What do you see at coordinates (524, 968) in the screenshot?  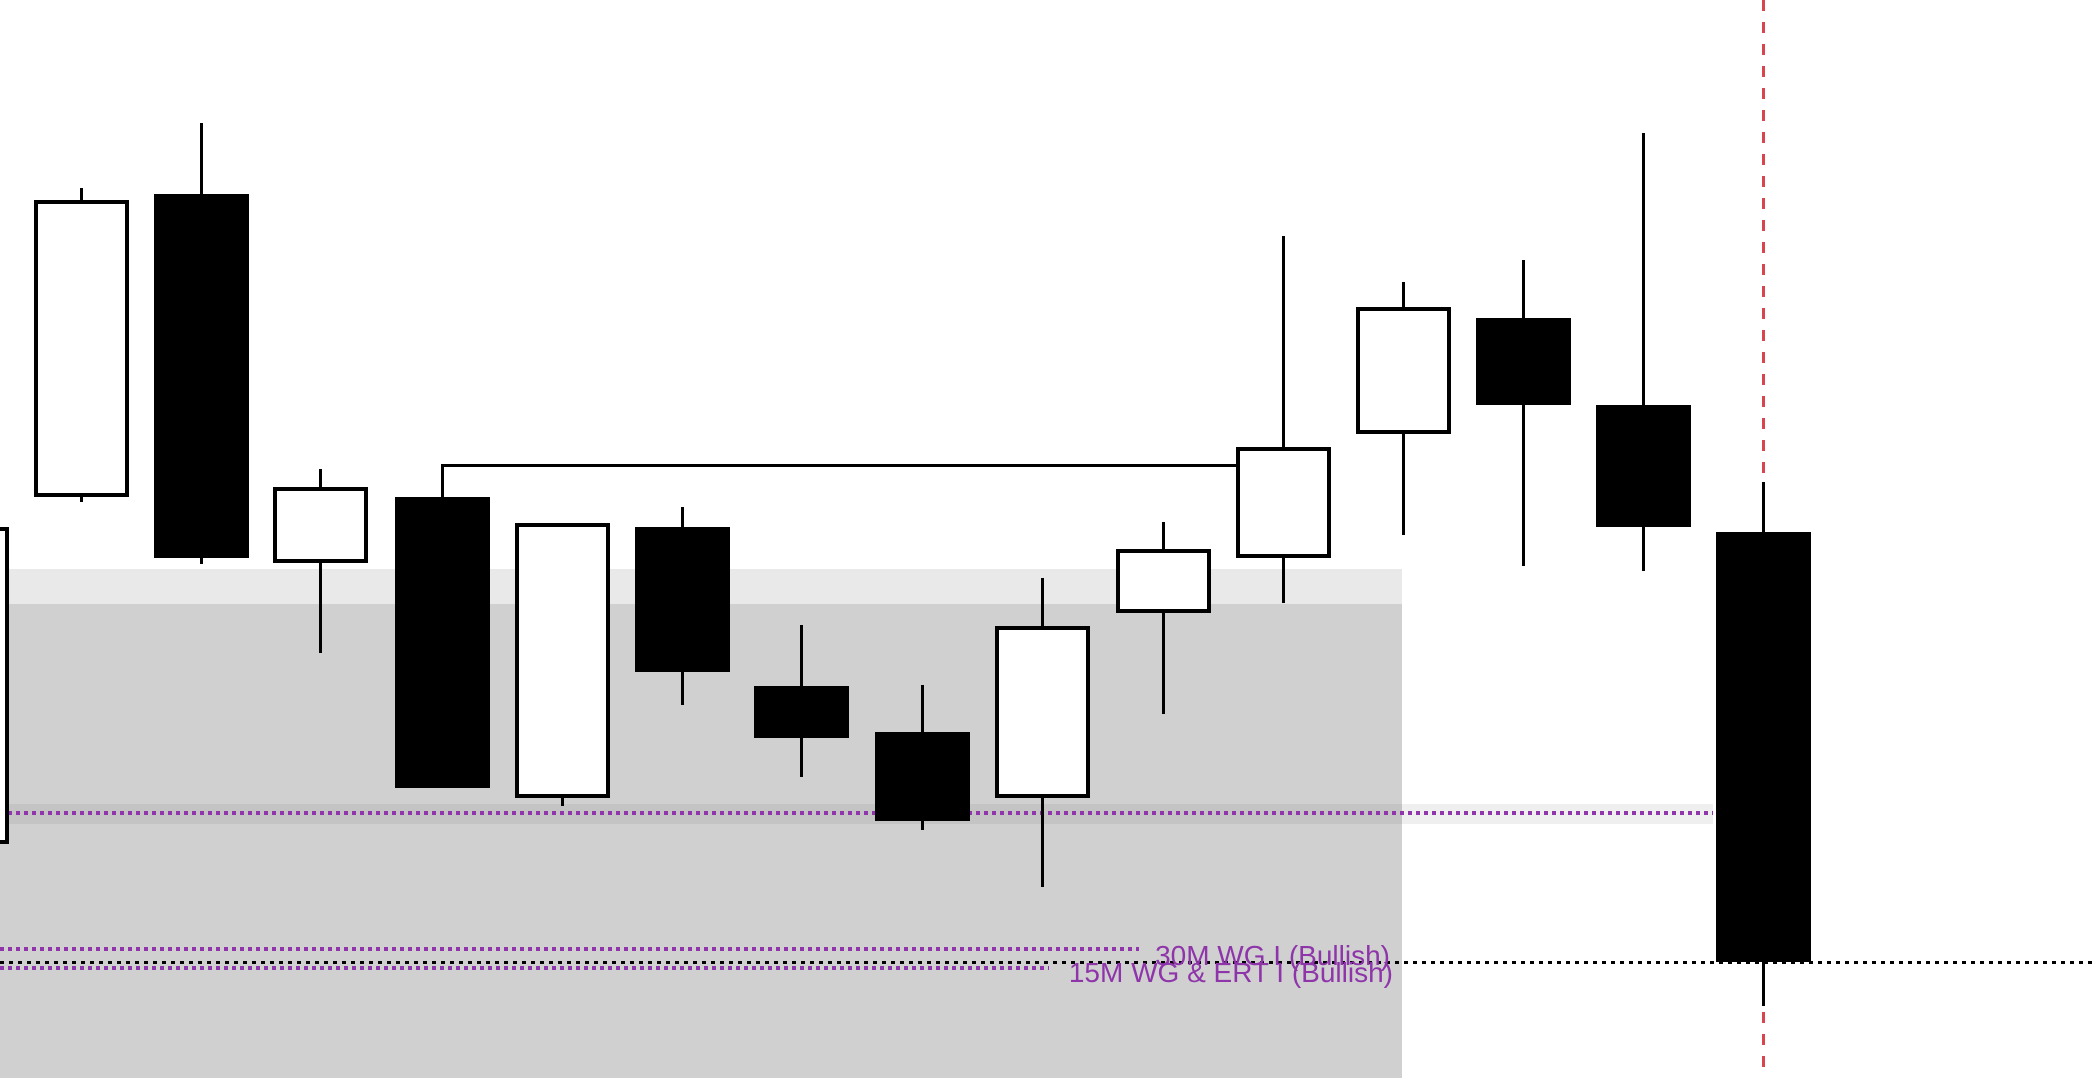 I see `wg-line-15m` at bounding box center [524, 968].